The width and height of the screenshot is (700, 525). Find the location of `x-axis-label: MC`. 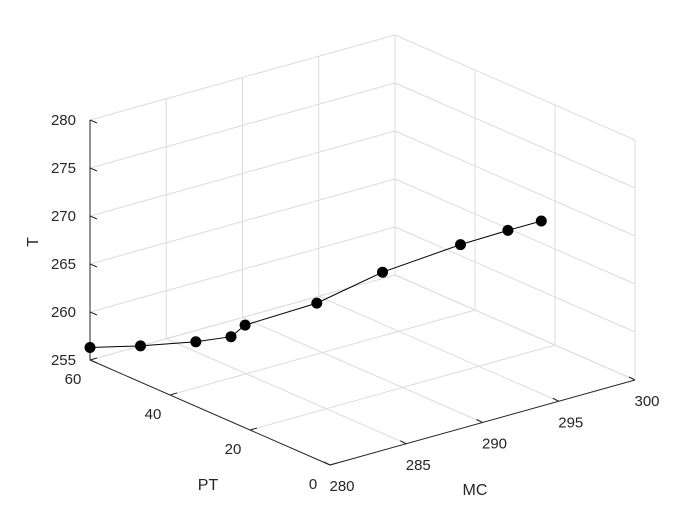

x-axis-label: MC is located at coordinates (475, 490).